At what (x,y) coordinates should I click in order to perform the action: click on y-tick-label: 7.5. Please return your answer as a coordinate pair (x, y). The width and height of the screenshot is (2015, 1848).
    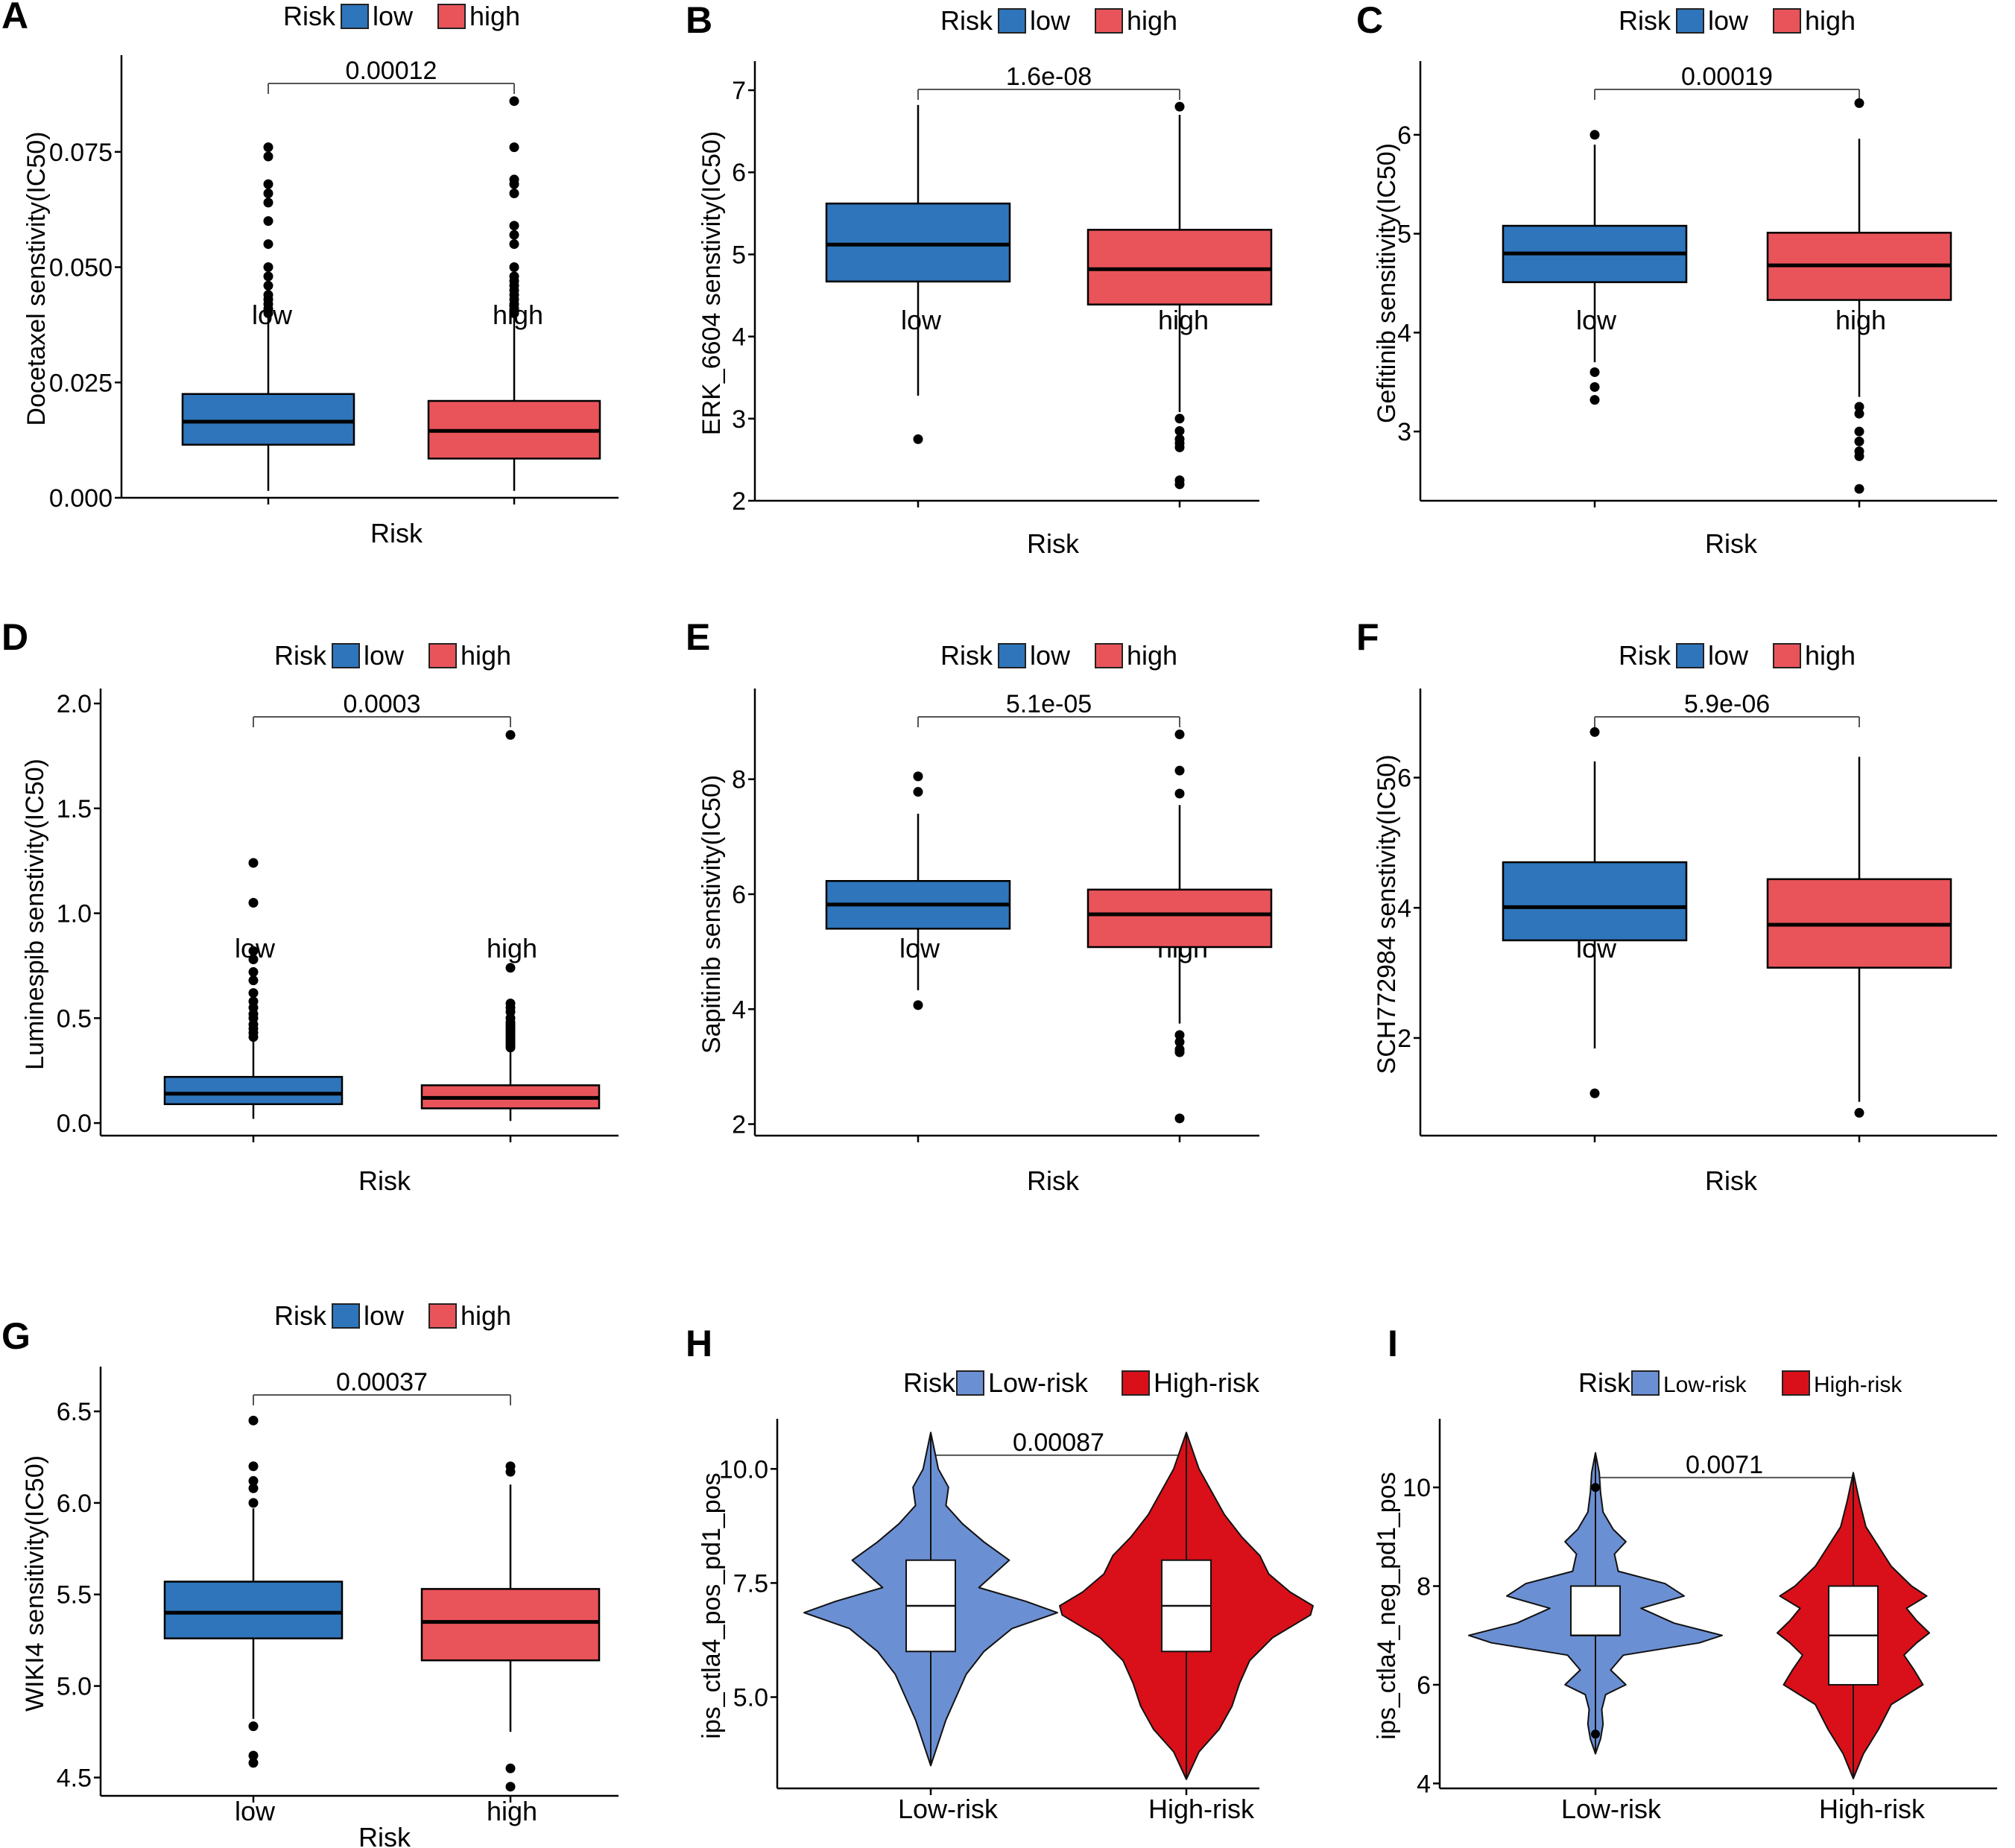
    Looking at the image, I should click on (751, 1583).